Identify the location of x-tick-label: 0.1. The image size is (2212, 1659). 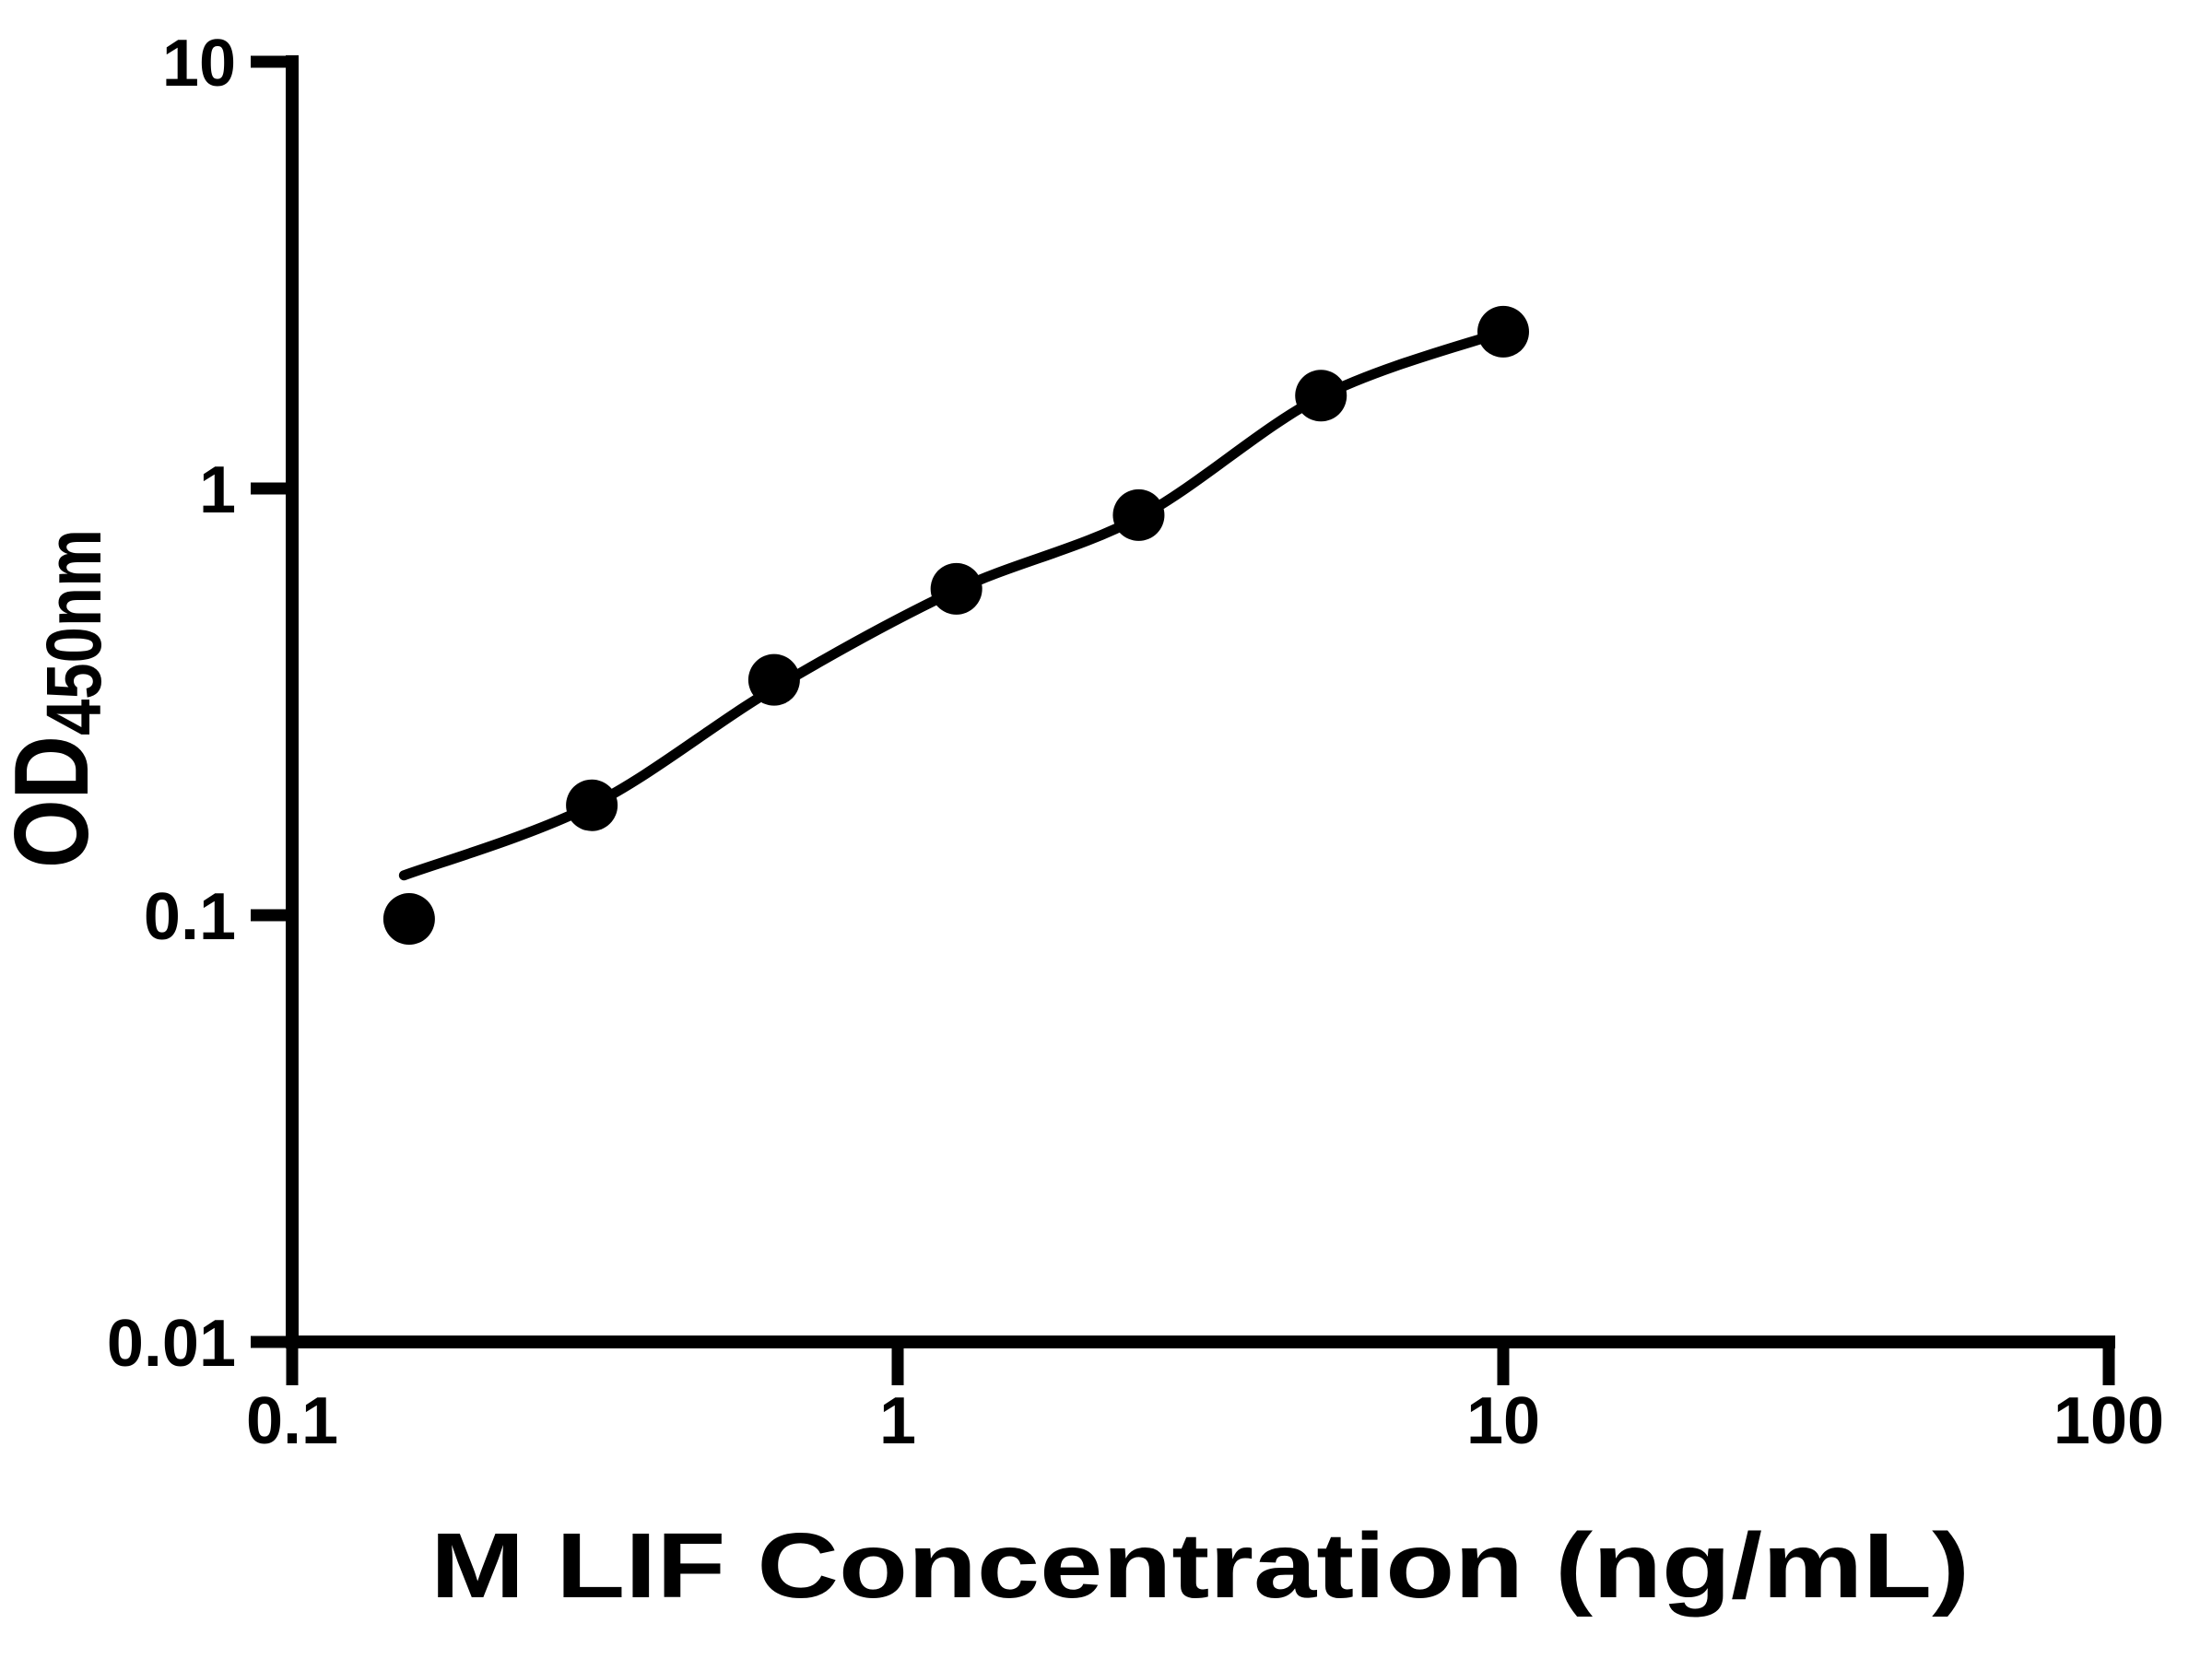
(292, 1421).